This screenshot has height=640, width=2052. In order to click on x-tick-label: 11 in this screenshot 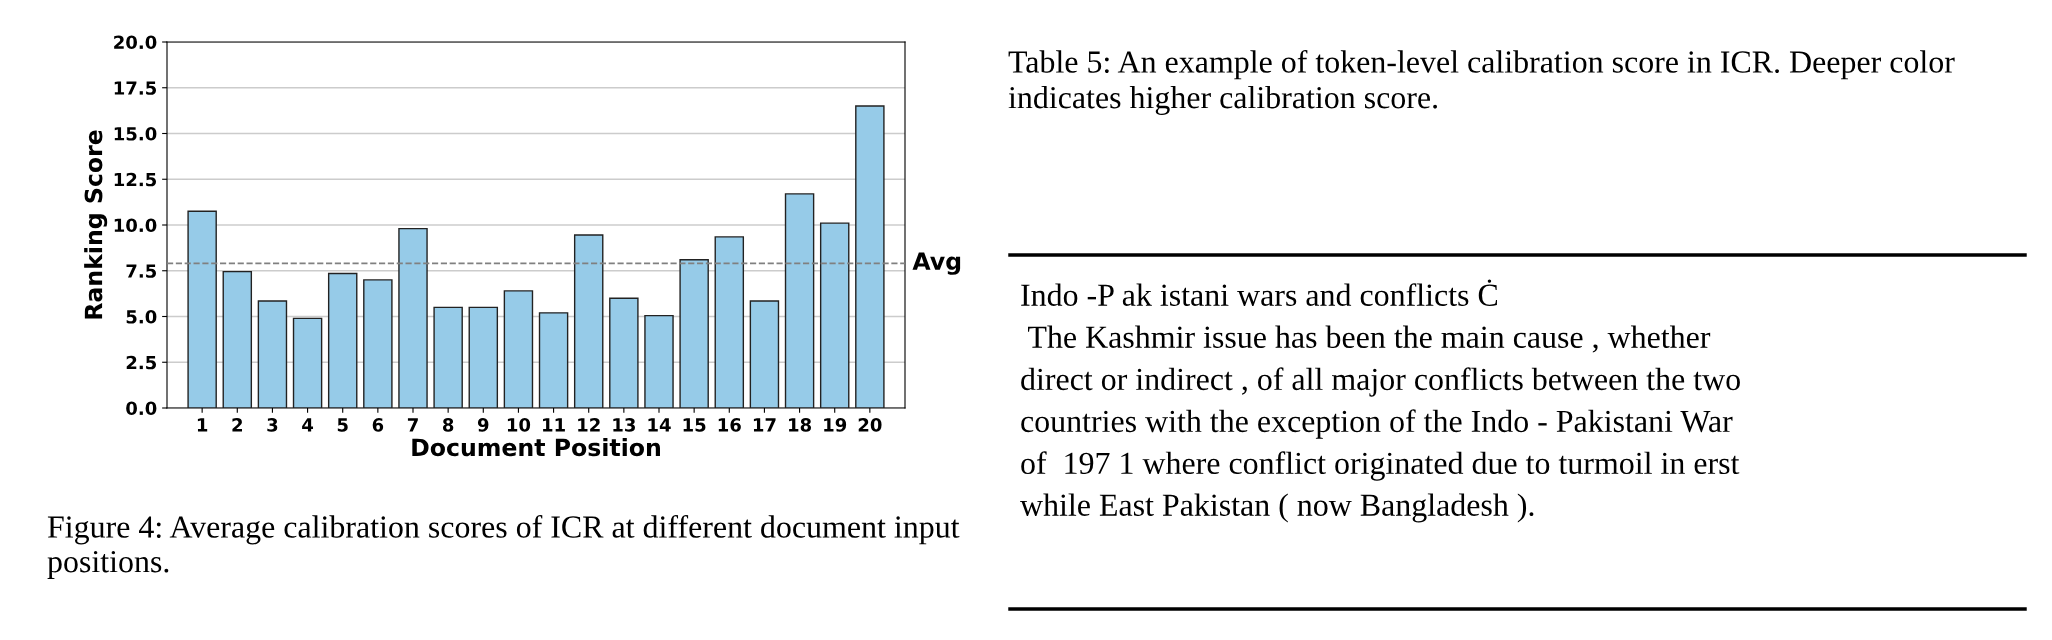, I will do `click(554, 425)`.